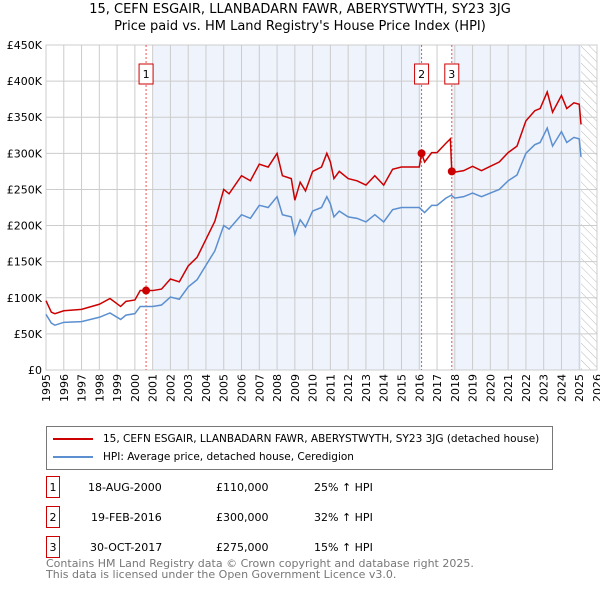 This screenshot has height=590, width=600. Describe the element at coordinates (579, 388) in the screenshot. I see `x-tick-label: 2025` at that location.